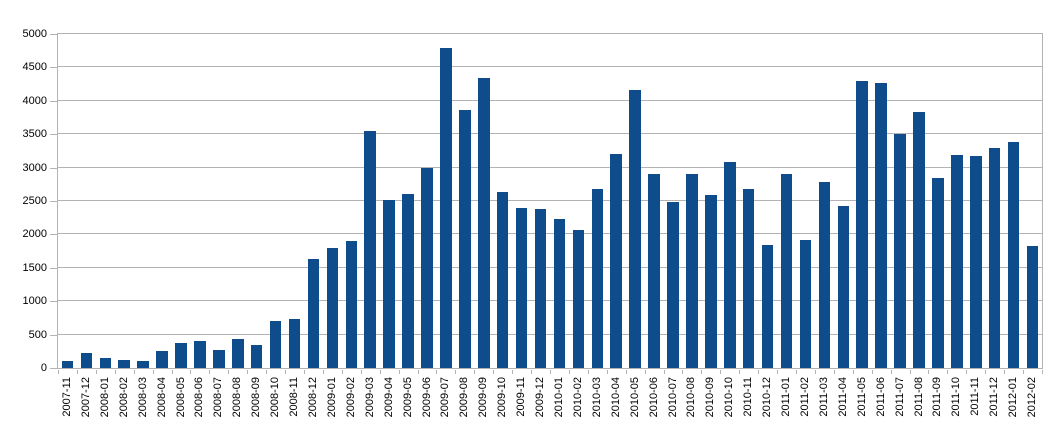 Image resolution: width=1064 pixels, height=445 pixels. I want to click on x-label-2009-08: 2009-08, so click(464, 397).